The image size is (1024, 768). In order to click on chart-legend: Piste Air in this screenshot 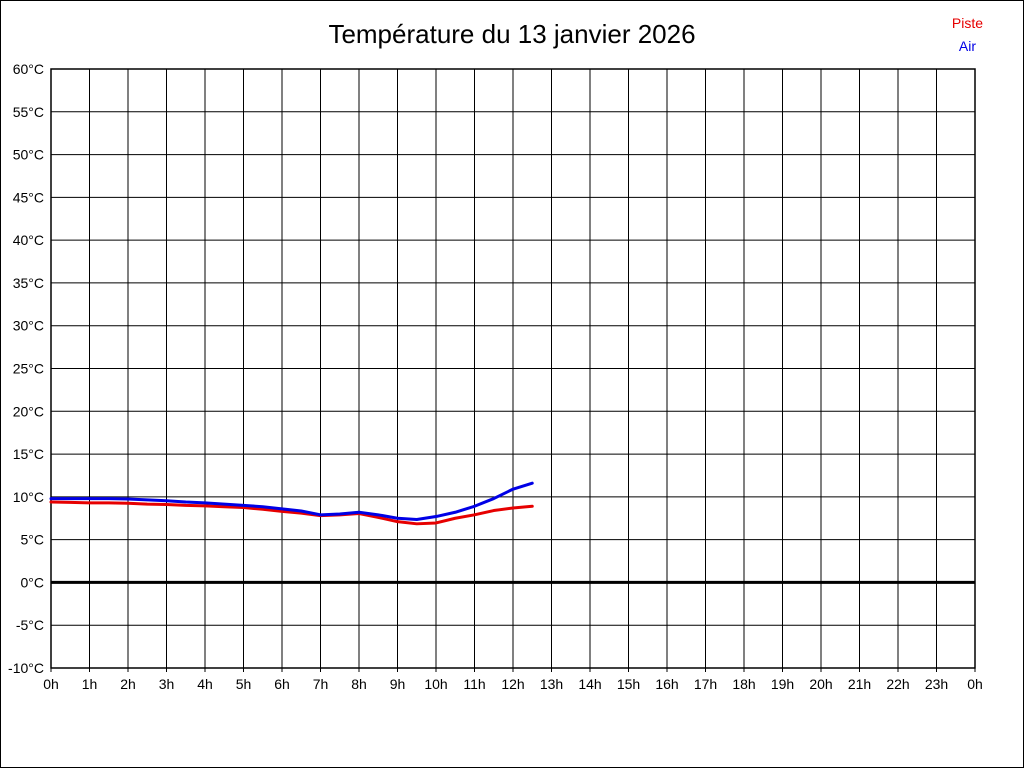, I will do `click(967, 35)`.